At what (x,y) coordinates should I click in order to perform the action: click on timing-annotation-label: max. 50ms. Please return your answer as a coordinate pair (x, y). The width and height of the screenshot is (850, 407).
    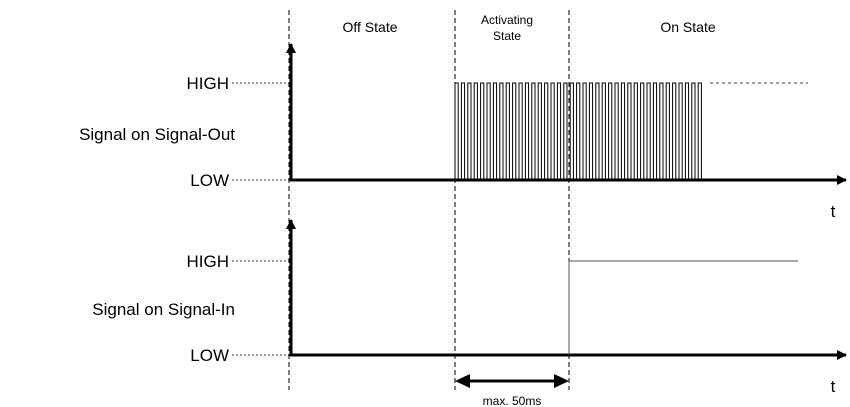
    Looking at the image, I should click on (512, 400).